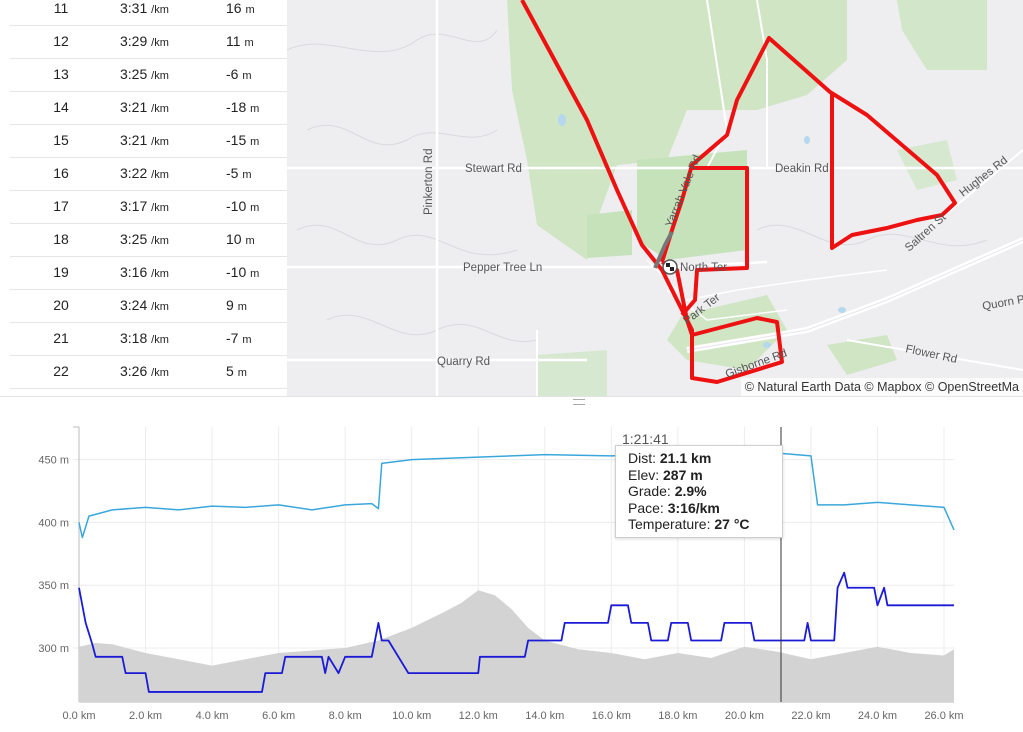  What do you see at coordinates (677, 716) in the screenshot?
I see `x-tick-label: 18.0 km` at bounding box center [677, 716].